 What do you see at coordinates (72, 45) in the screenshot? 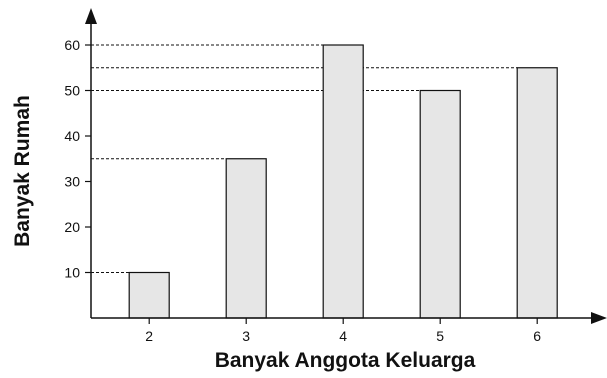
I see `y-tick-label: 60` at bounding box center [72, 45].